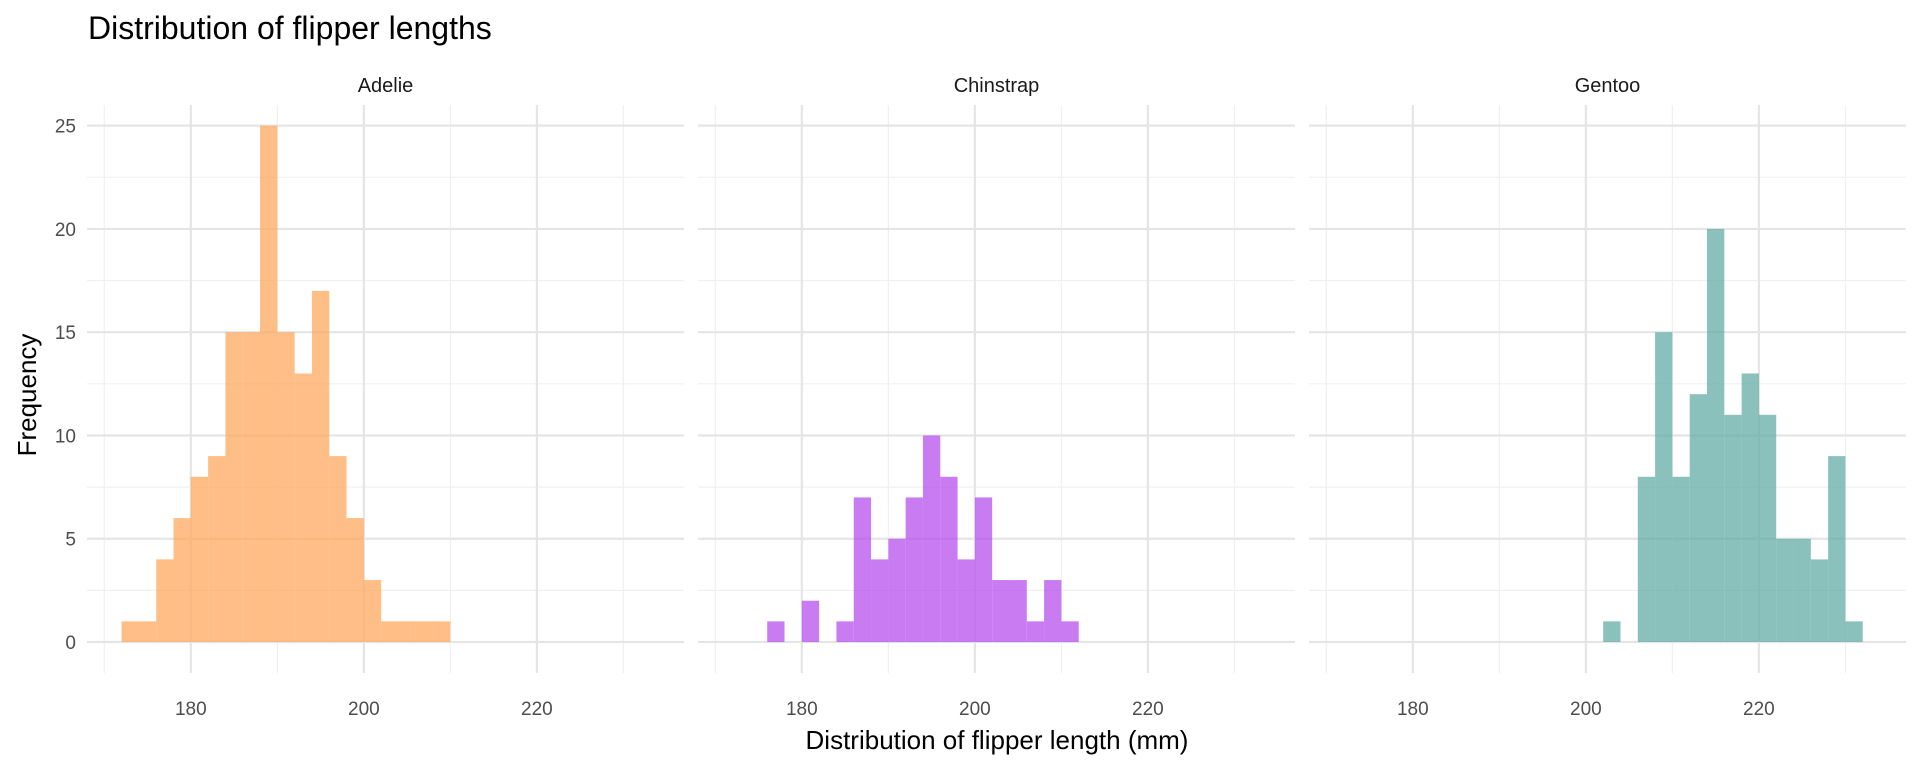 The height and width of the screenshot is (768, 1920). What do you see at coordinates (65, 230) in the screenshot?
I see `y-tick-label: 20` at bounding box center [65, 230].